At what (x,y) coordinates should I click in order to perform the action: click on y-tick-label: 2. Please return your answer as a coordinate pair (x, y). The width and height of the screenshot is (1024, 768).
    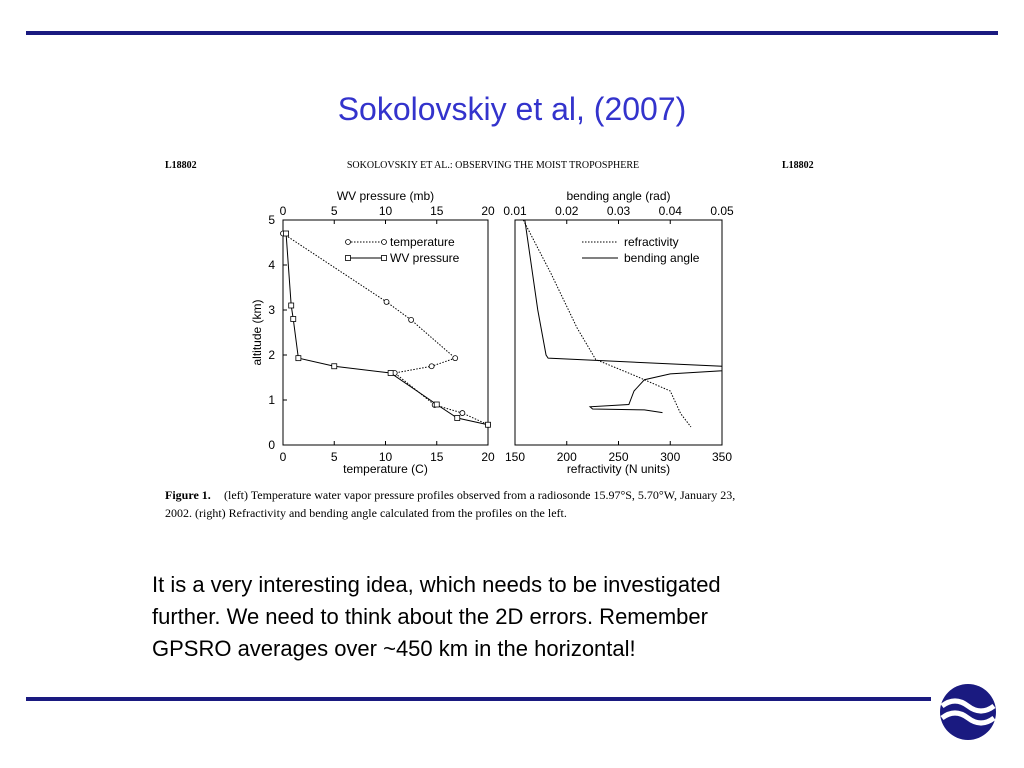
    Looking at the image, I should click on (271, 355).